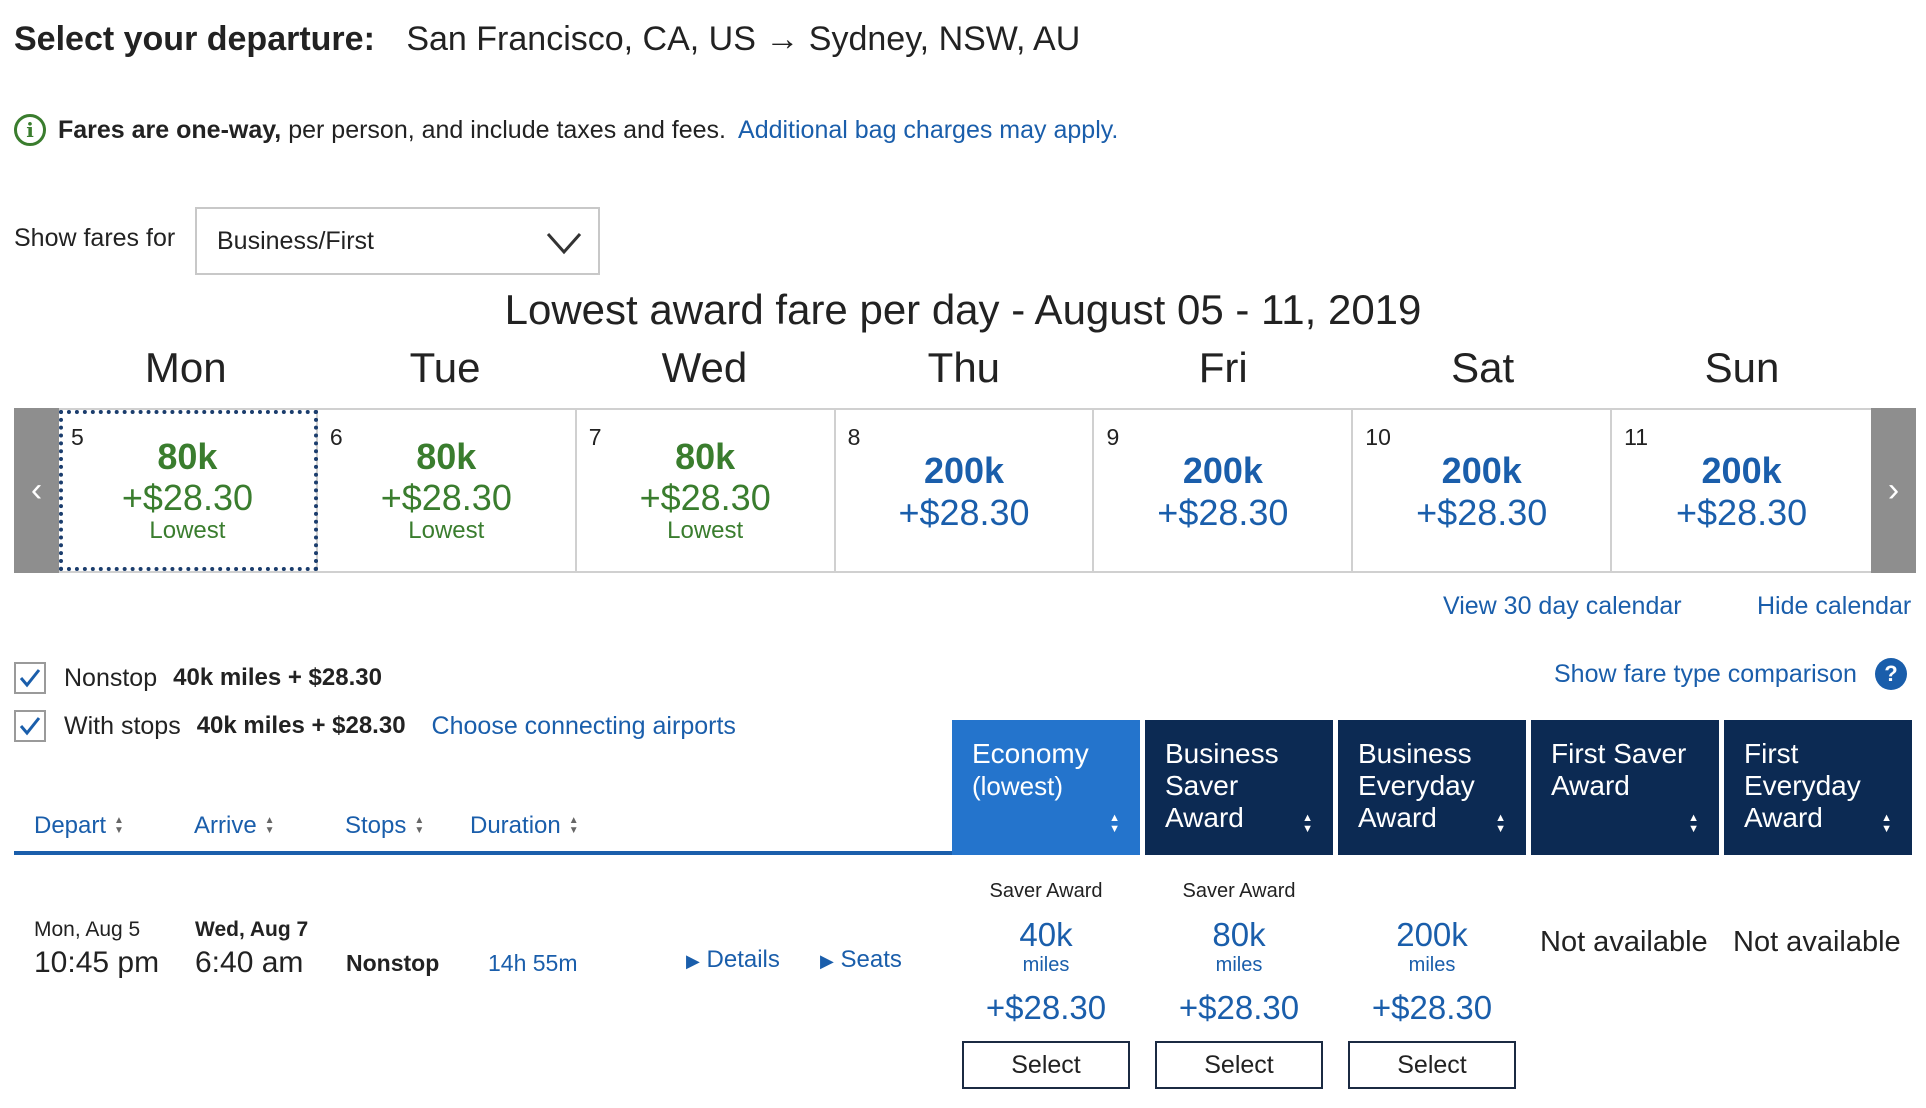 The height and width of the screenshot is (1108, 1926). What do you see at coordinates (1432, 1065) in the screenshot?
I see `select-business-everyday-button: Select` at bounding box center [1432, 1065].